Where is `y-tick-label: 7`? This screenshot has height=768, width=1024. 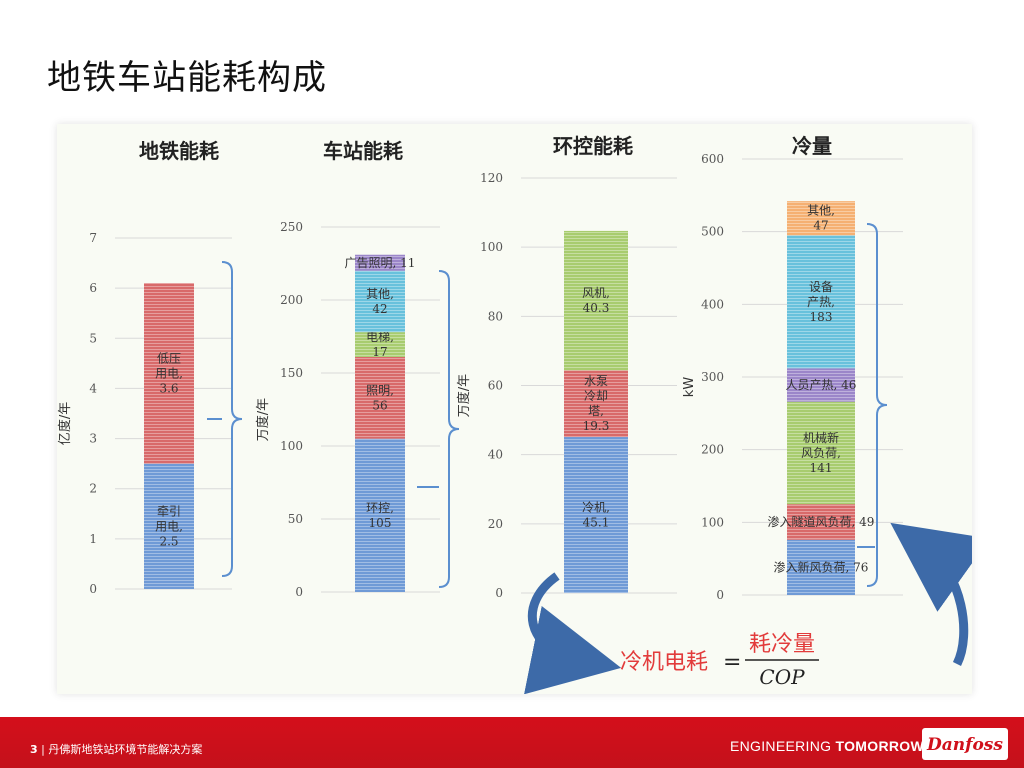
y-tick-label: 7 is located at coordinates (93, 238).